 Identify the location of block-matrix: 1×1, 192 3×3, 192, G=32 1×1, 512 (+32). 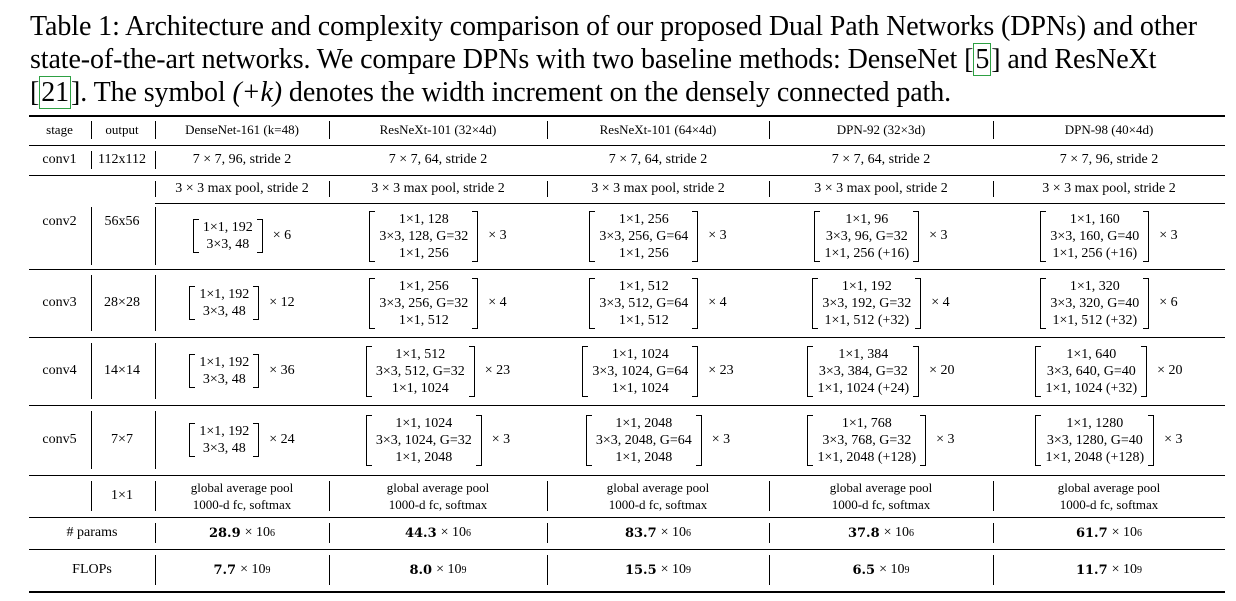
(867, 303).